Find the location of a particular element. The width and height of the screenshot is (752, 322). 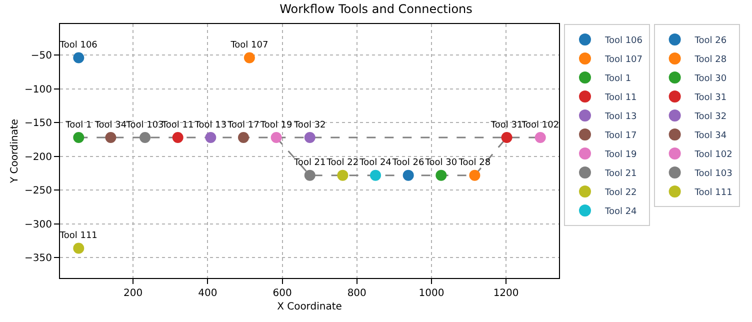

legend-label: Tool 34 is located at coordinates (710, 136).